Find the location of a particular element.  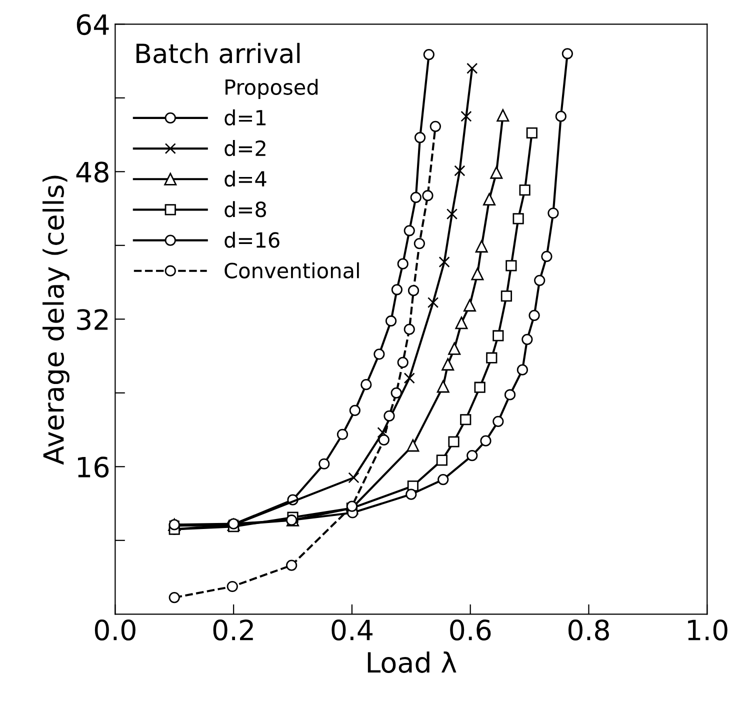

y-tick-label: 16 is located at coordinates (93, 467).